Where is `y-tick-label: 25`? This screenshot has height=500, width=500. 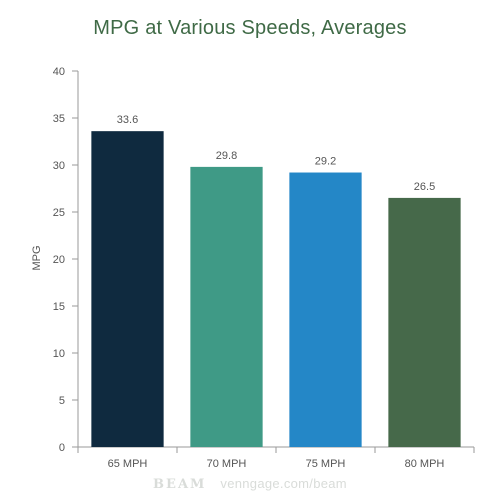 y-tick-label: 25 is located at coordinates (59, 213).